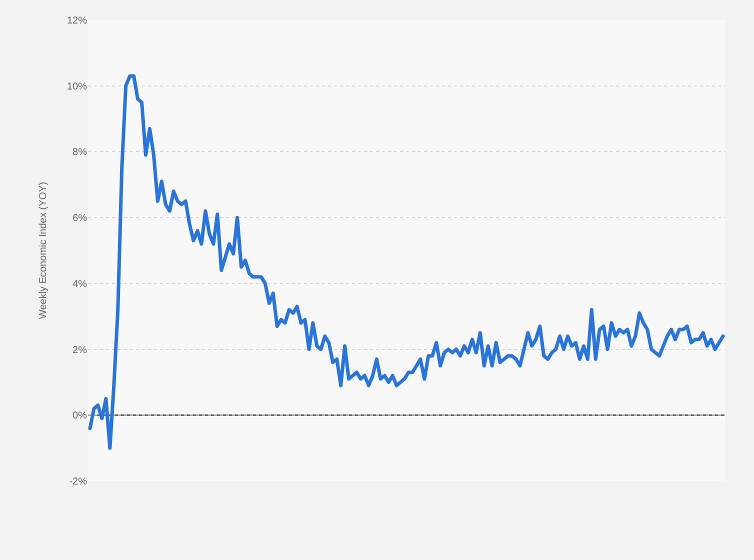  Describe the element at coordinates (80, 350) in the screenshot. I see `y-tick-label: 2%` at that location.